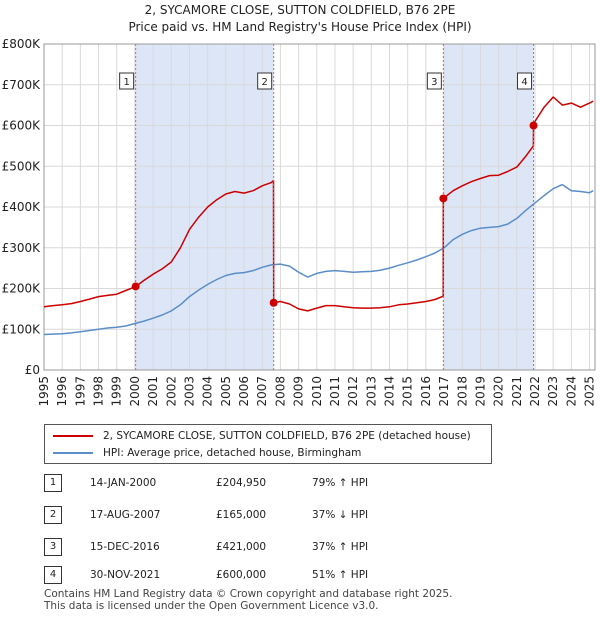  Describe the element at coordinates (244, 391) in the screenshot. I see `x-tick-label: 2006` at that location.